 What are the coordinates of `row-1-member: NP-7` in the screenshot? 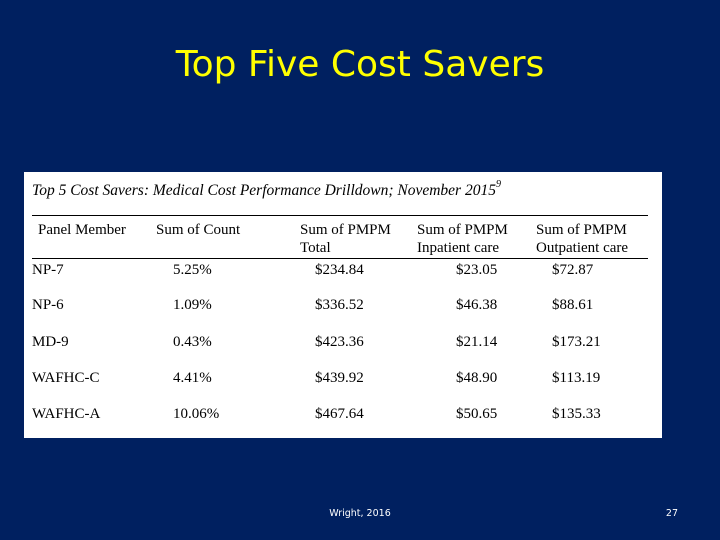 It's located at (48, 270).